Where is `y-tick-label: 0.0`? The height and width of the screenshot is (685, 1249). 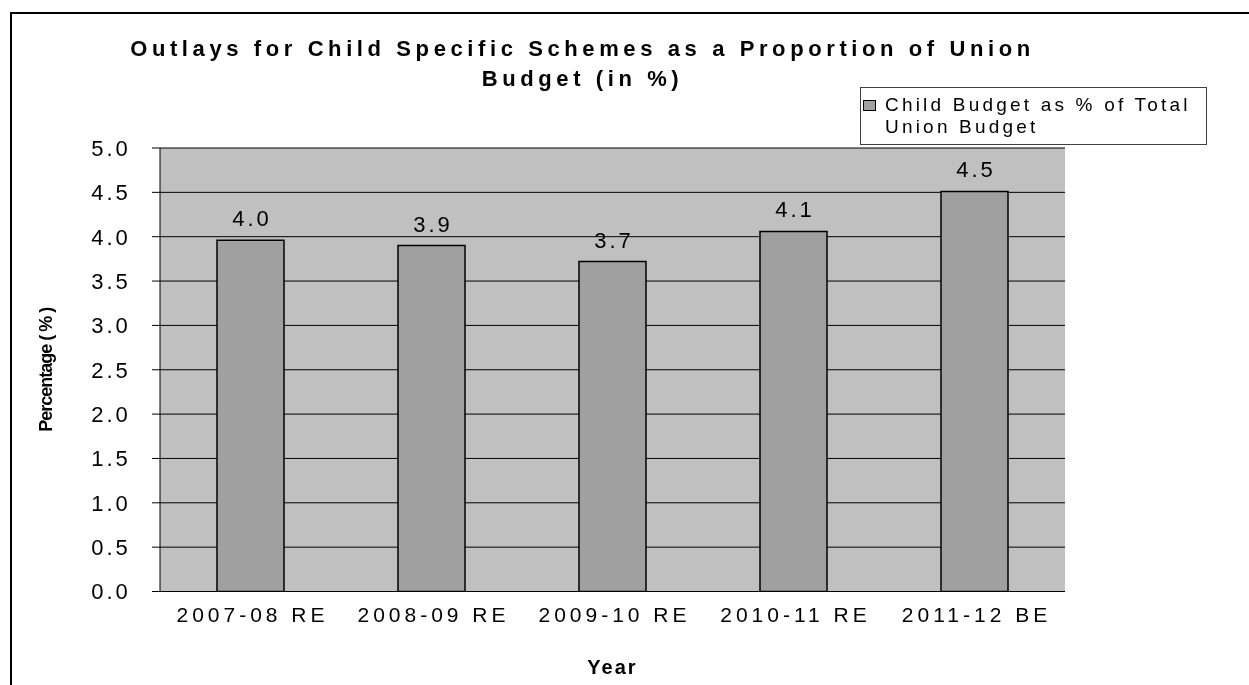
y-tick-label: 0.0 is located at coordinates (111, 592).